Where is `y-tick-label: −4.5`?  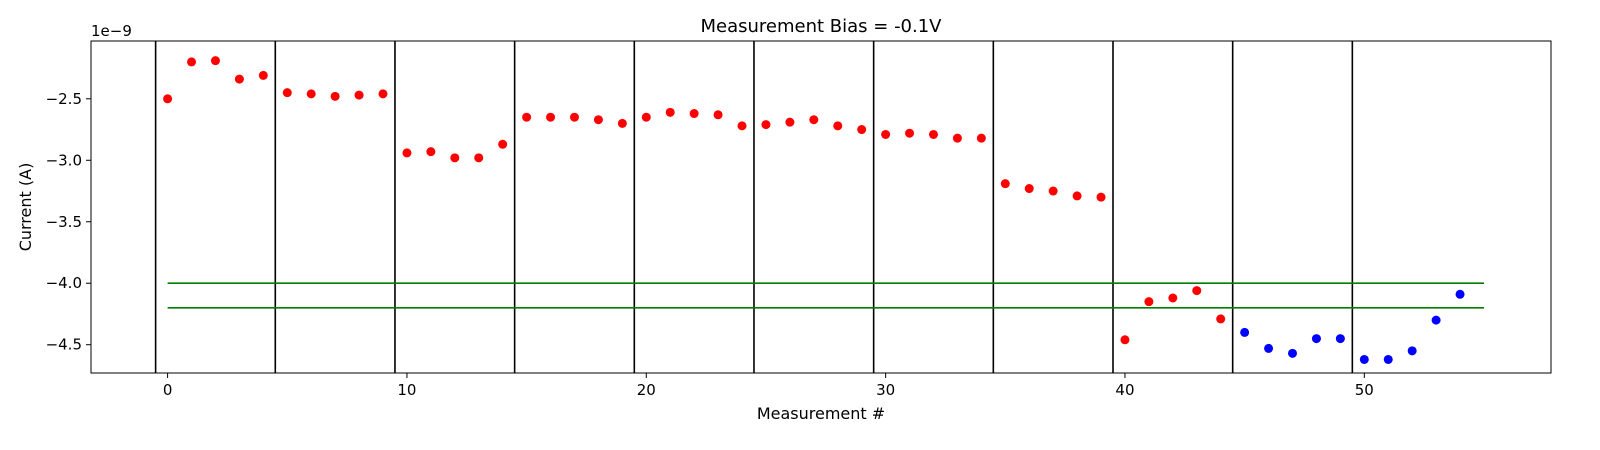 y-tick-label: −4.5 is located at coordinates (64, 345).